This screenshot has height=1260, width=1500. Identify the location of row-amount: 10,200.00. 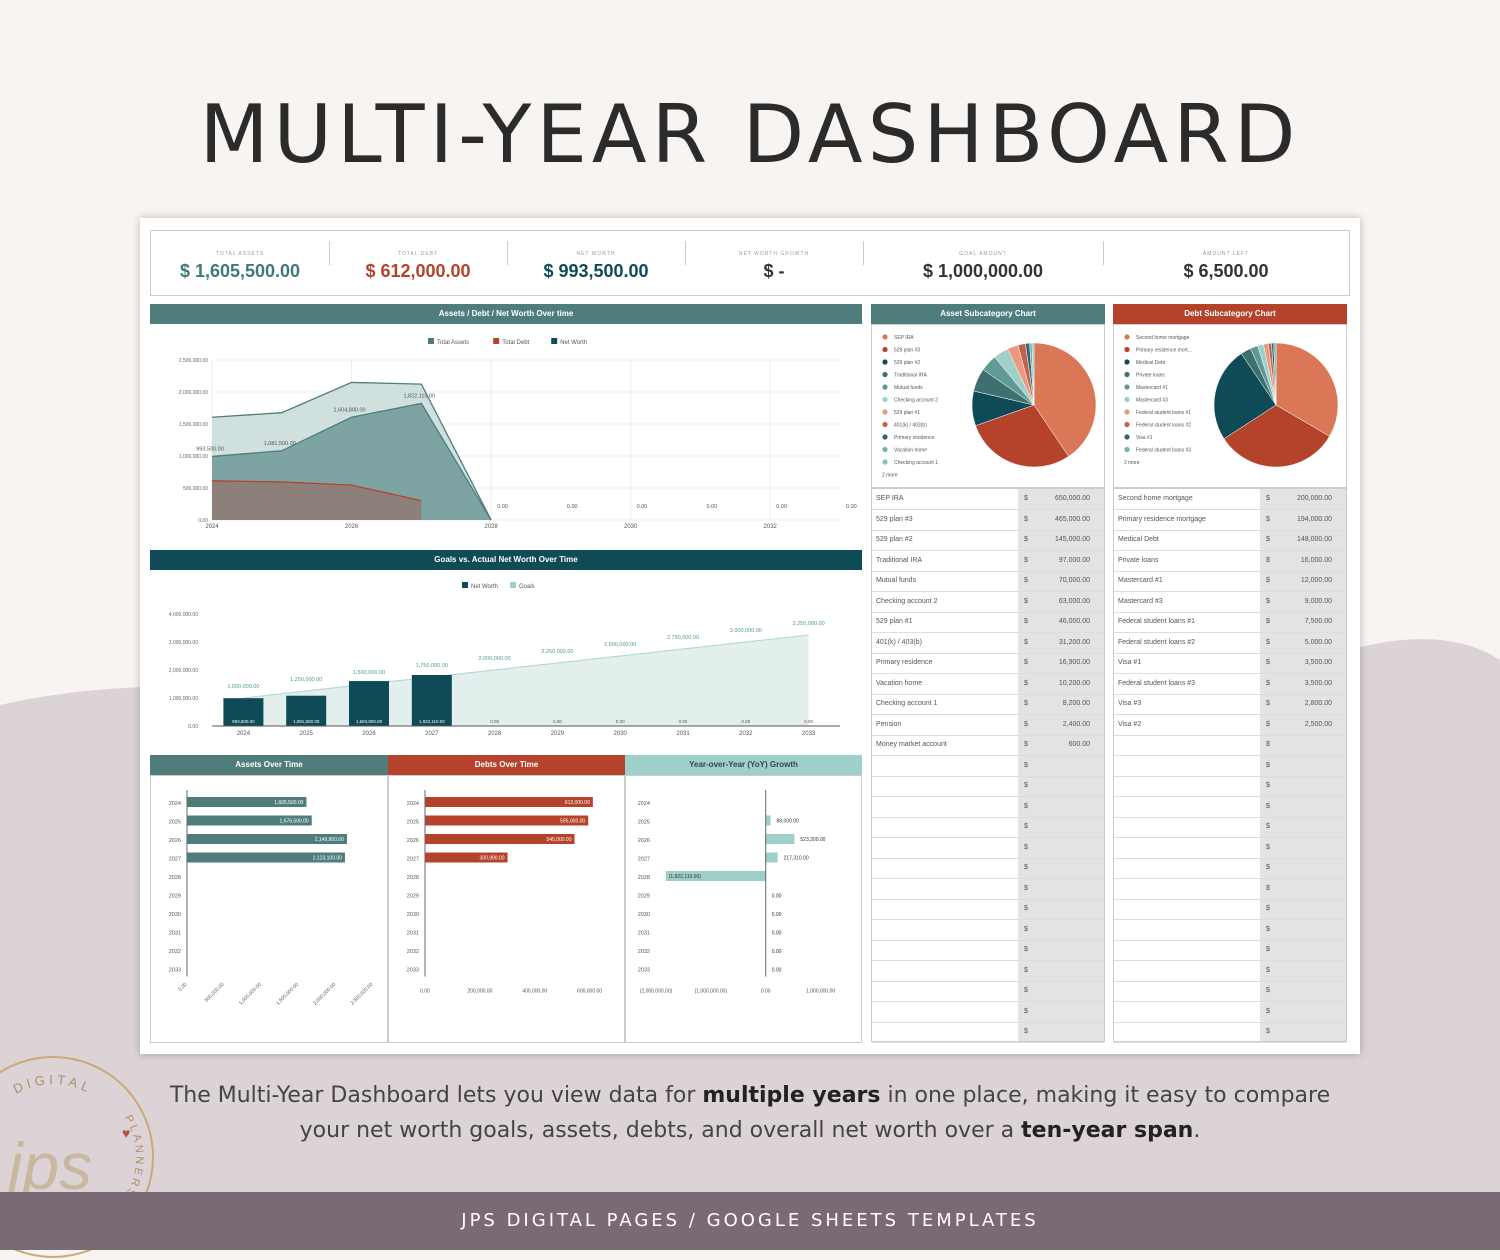
(1074, 683).